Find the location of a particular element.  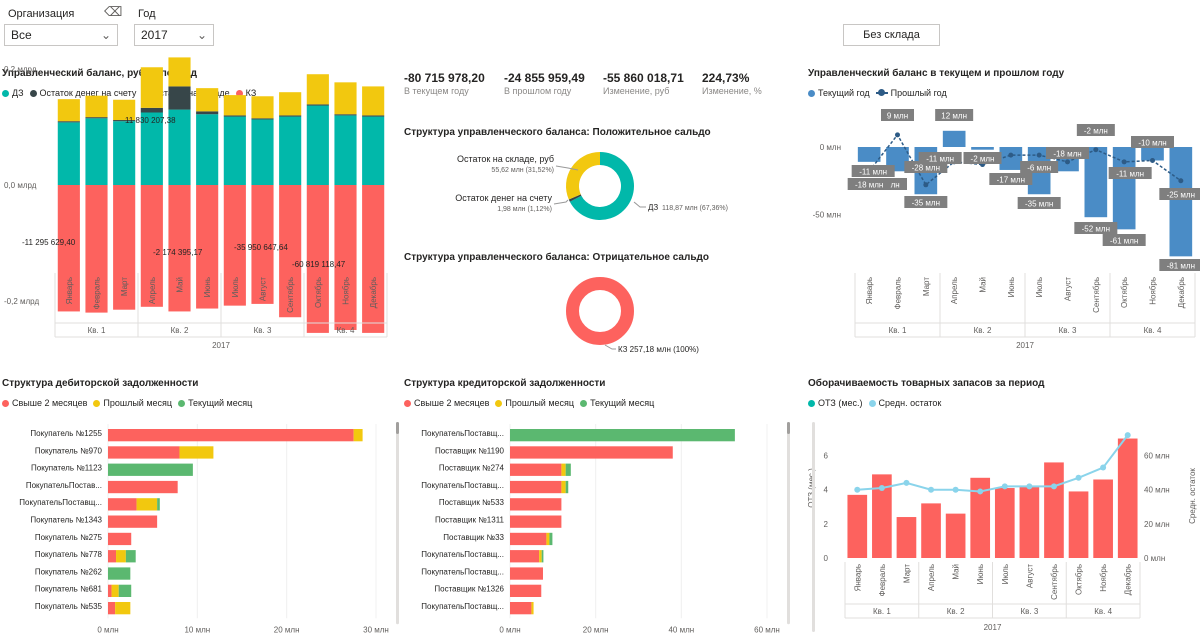

y-left-tick-label: 6 is located at coordinates (826, 456).